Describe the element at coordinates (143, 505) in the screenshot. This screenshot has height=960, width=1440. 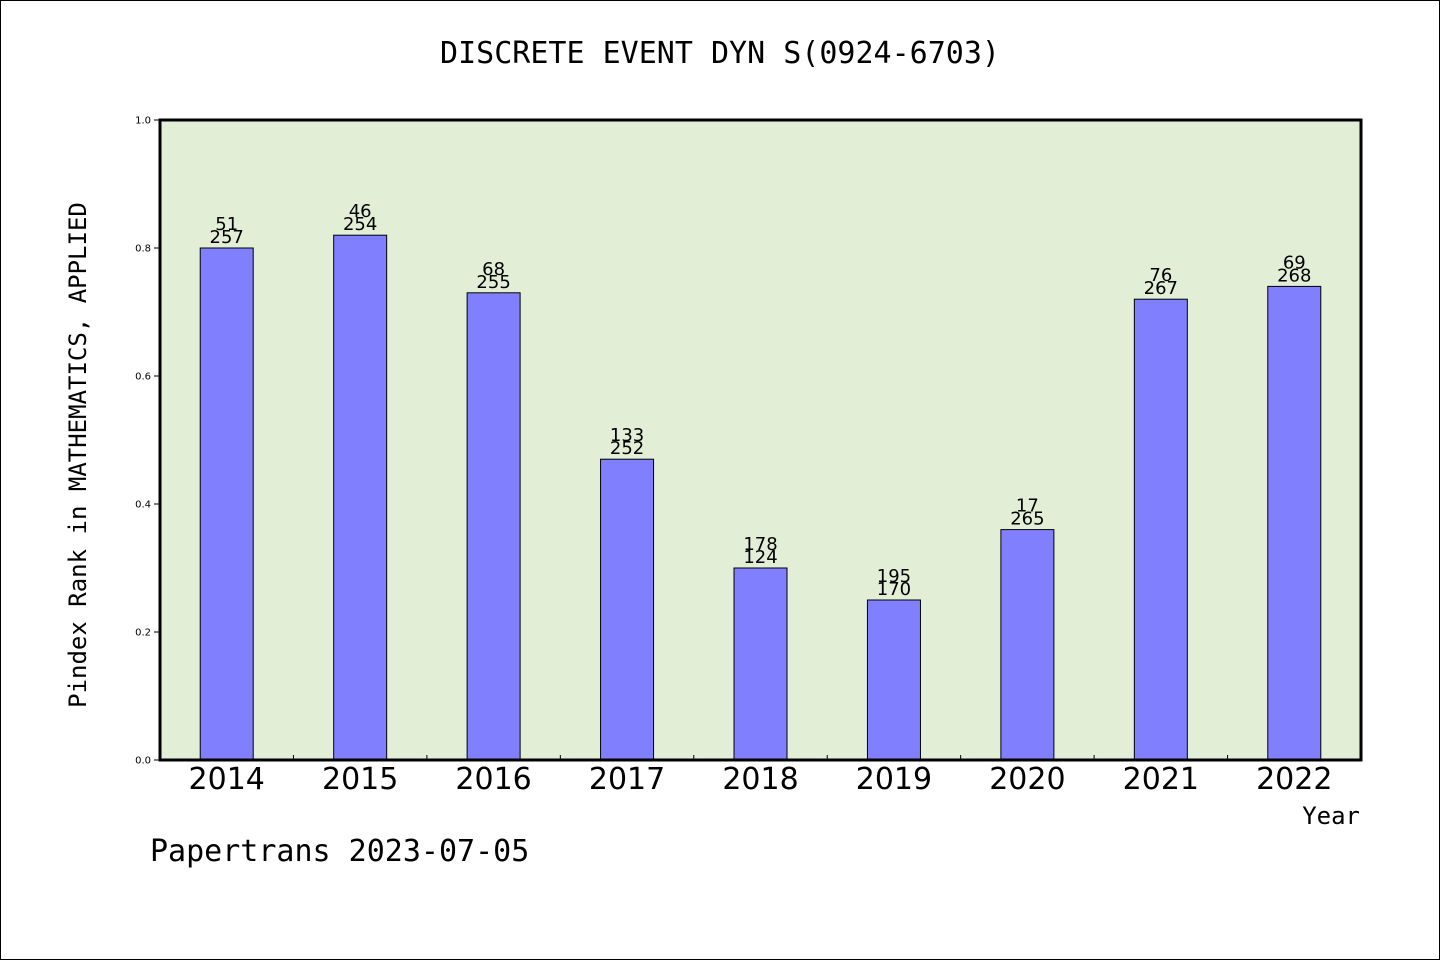
I see `y-tick-label: 0.4` at that location.